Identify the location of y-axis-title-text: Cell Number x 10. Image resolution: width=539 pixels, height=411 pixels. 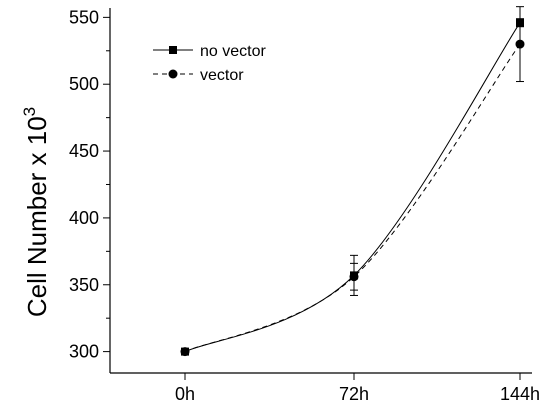
(37, 216).